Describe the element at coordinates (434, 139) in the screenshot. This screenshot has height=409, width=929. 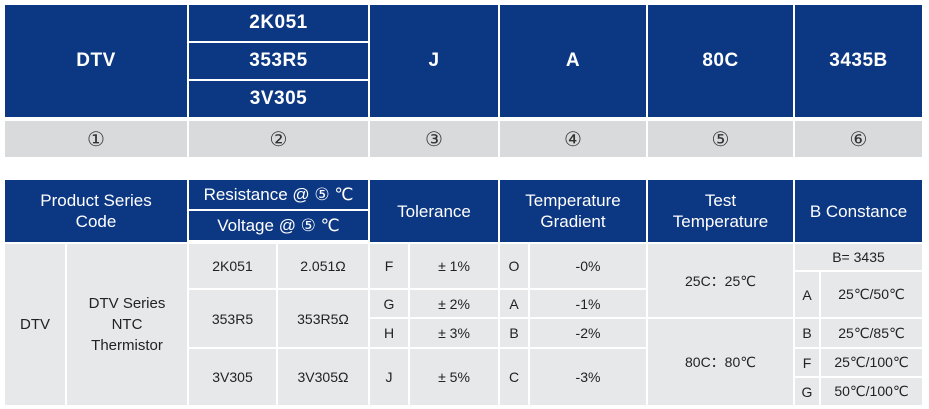
I see `marker-3: ③` at that location.